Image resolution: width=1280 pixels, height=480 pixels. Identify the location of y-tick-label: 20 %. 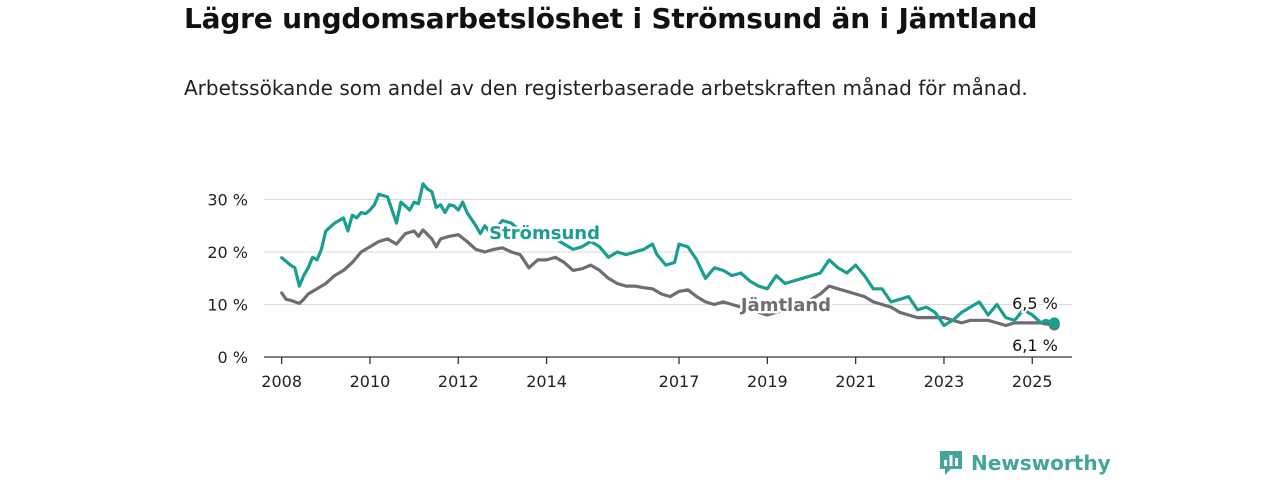
(227, 252).